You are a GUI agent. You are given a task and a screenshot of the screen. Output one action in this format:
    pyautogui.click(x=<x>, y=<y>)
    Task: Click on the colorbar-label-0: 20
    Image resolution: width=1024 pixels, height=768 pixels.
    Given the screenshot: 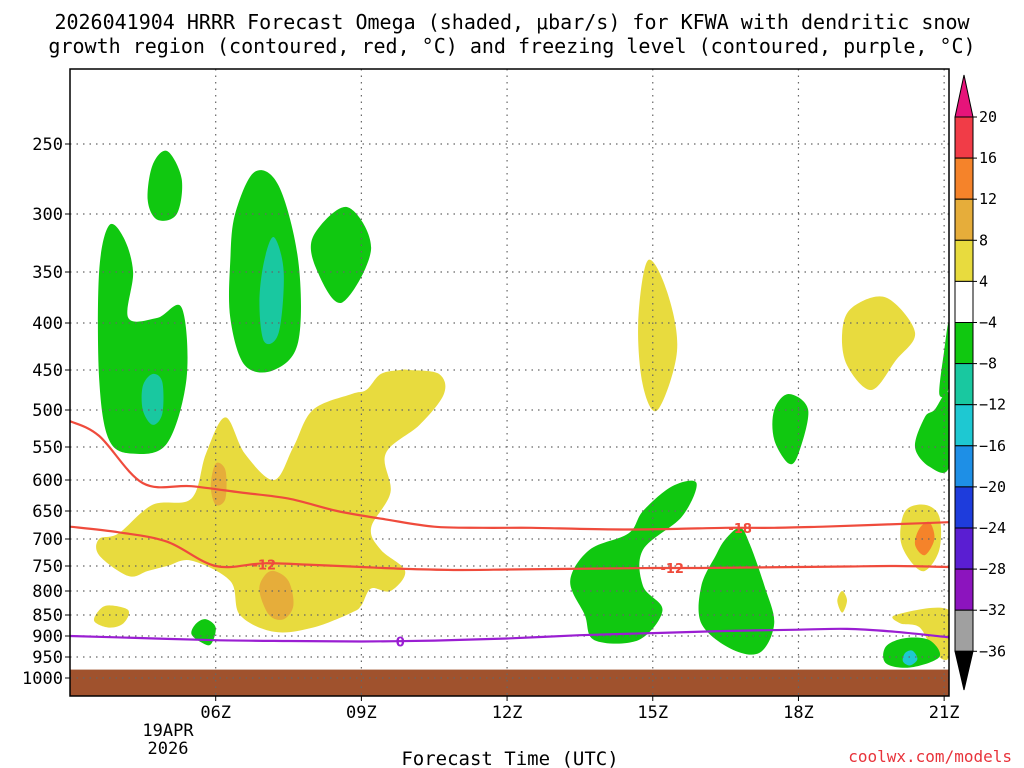 What is the action you would take?
    pyautogui.click(x=988, y=117)
    